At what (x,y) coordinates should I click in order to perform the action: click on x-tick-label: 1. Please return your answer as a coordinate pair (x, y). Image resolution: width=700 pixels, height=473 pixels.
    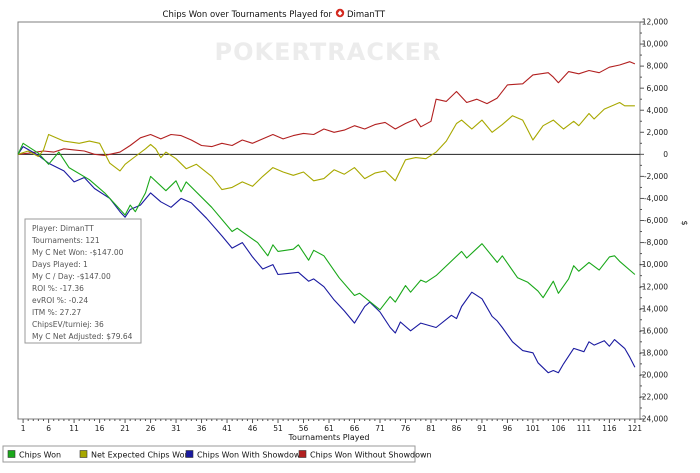
    Looking at the image, I should click on (23, 428).